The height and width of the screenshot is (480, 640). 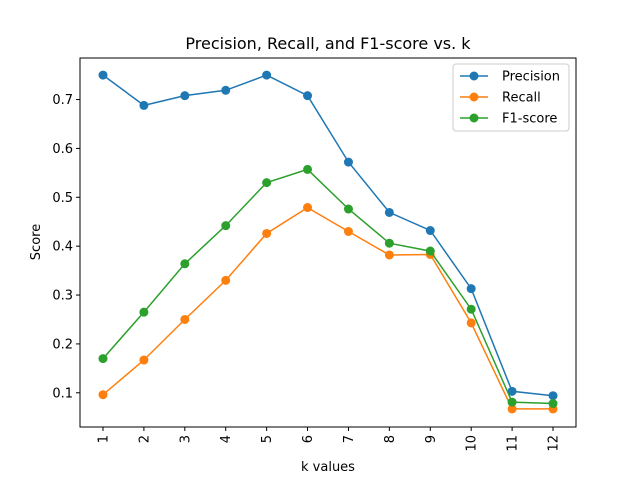 What do you see at coordinates (62, 198) in the screenshot?
I see `y-tick-label: 0.5` at bounding box center [62, 198].